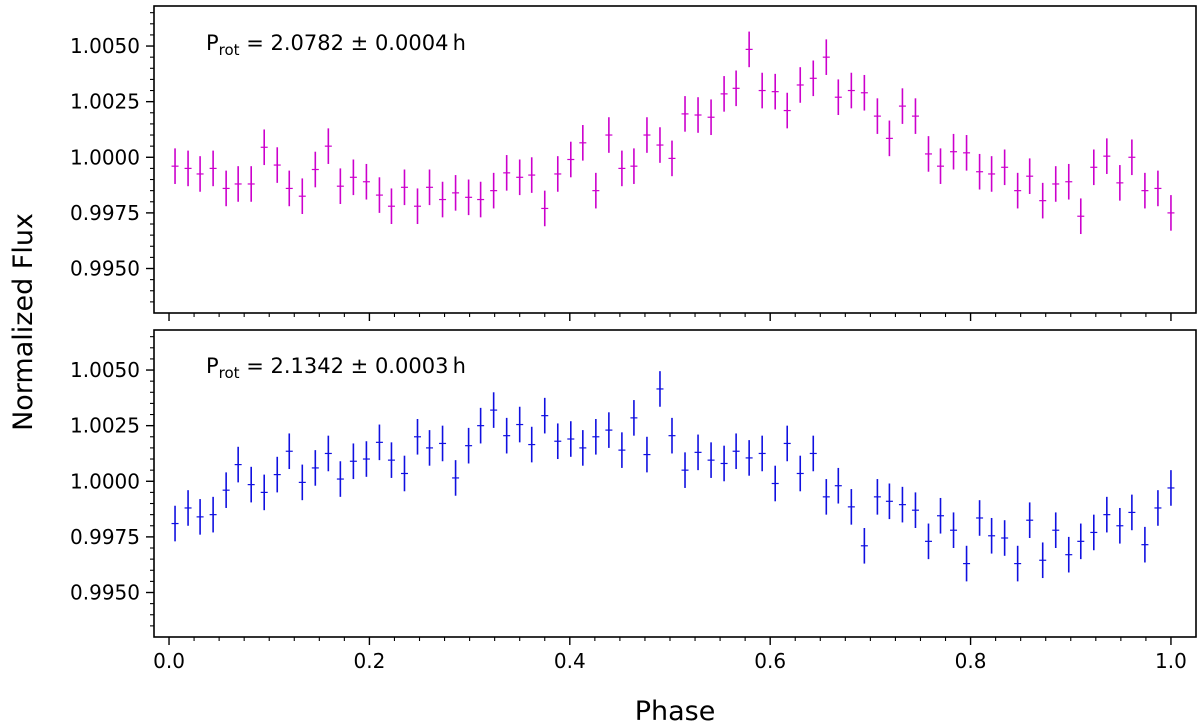 This screenshot has height=726, width=1200. Describe the element at coordinates (105, 426) in the screenshot. I see `bottom-y-tick-label: 1.0025` at that location.